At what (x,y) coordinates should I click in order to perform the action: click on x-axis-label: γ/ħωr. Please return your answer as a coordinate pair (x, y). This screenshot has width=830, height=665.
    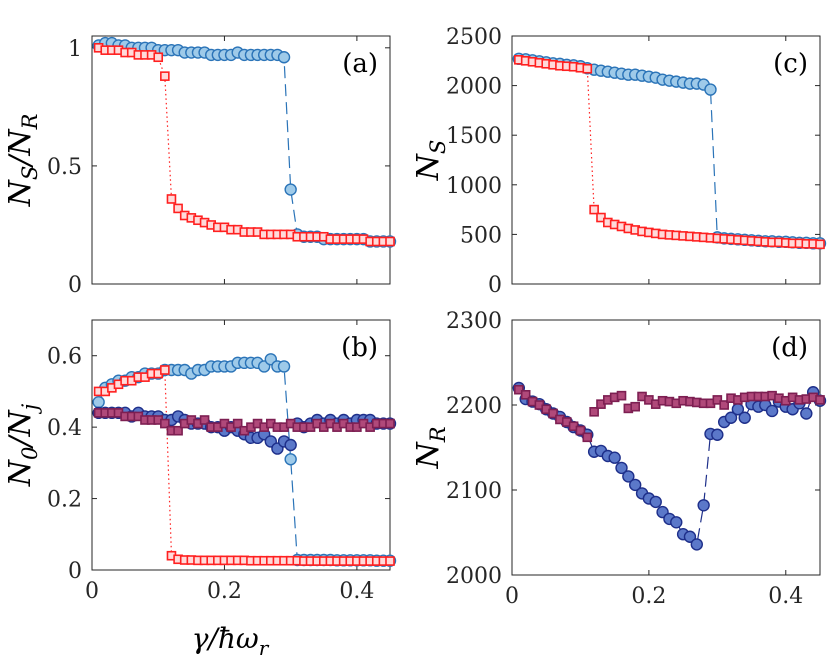
    Looking at the image, I should click on (231, 641).